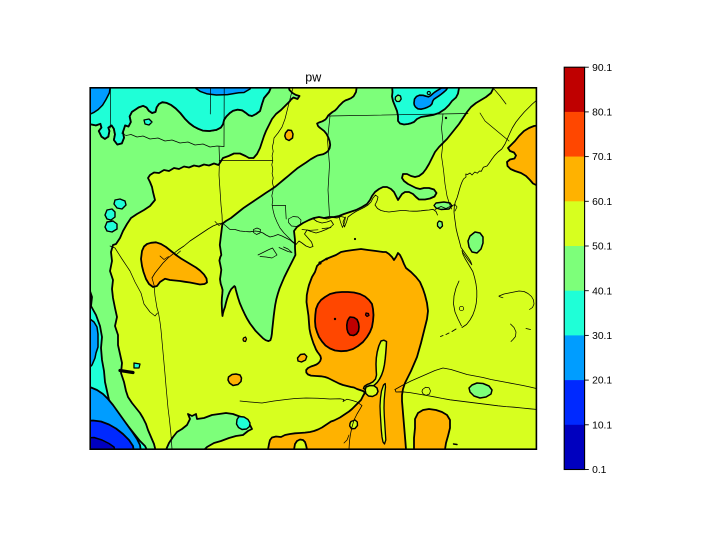 This screenshot has height=540, width=720. I want to click on svg-text: 90.1, so click(602, 68).